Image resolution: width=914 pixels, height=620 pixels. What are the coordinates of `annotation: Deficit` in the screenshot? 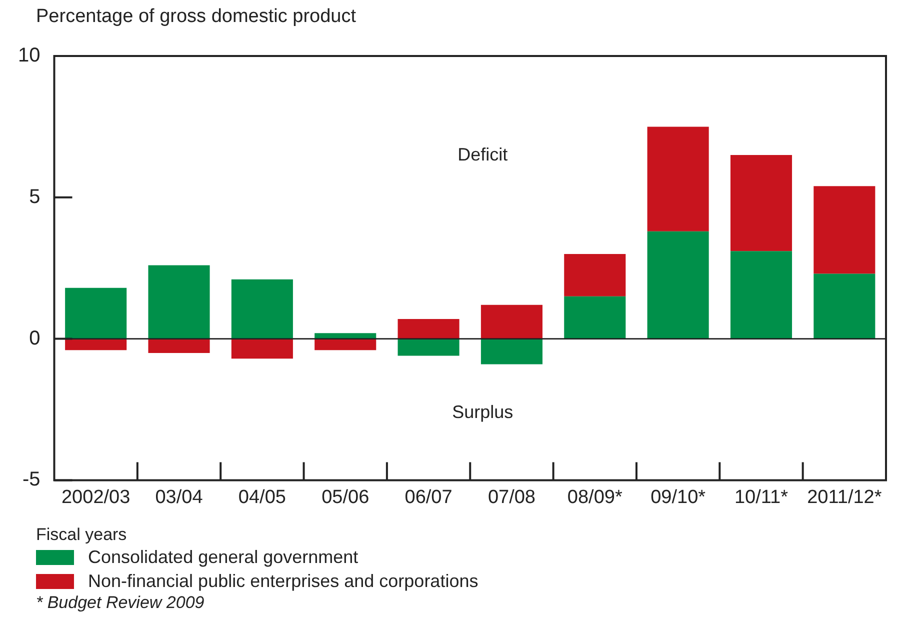 It's located at (483, 154).